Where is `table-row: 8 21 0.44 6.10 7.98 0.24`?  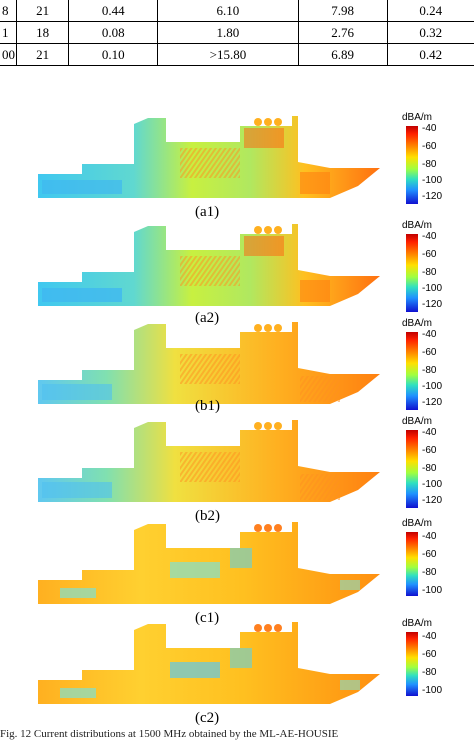
table-row: 8 21 0.44 6.10 7.98 0.24 is located at coordinates (237, 11).